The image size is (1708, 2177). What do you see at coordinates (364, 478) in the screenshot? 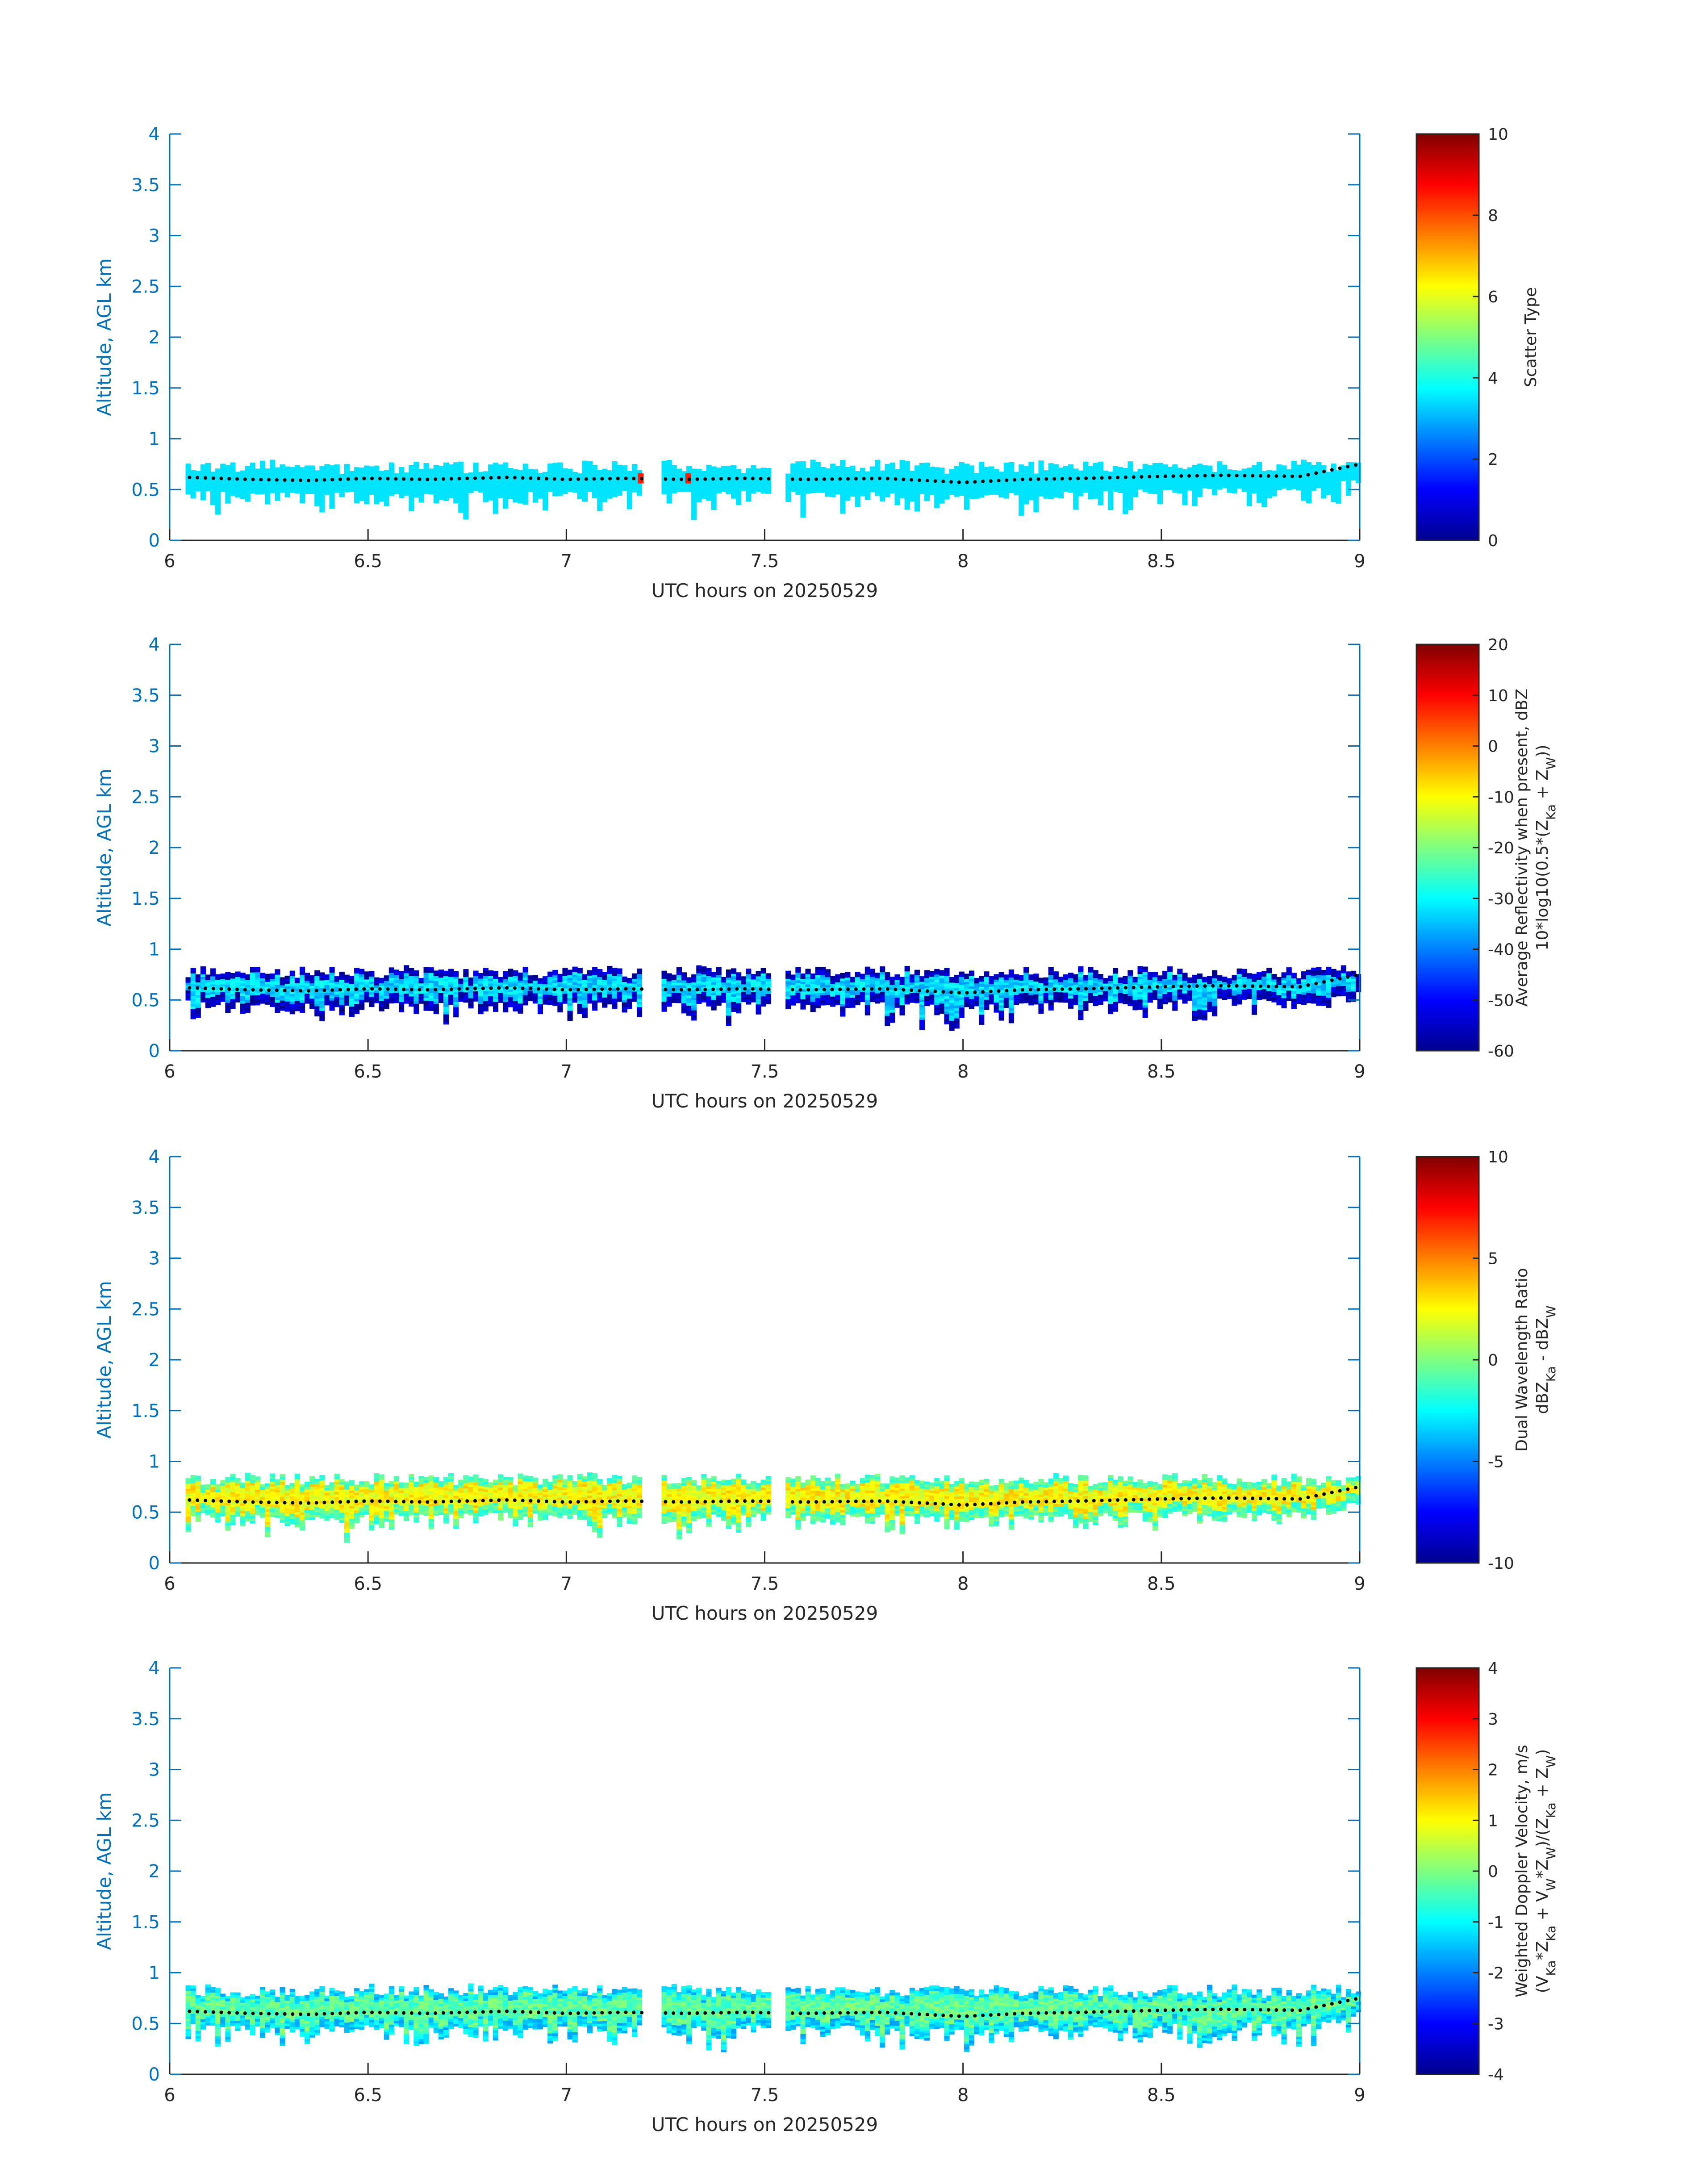
I see `cloud-base-point` at bounding box center [364, 478].